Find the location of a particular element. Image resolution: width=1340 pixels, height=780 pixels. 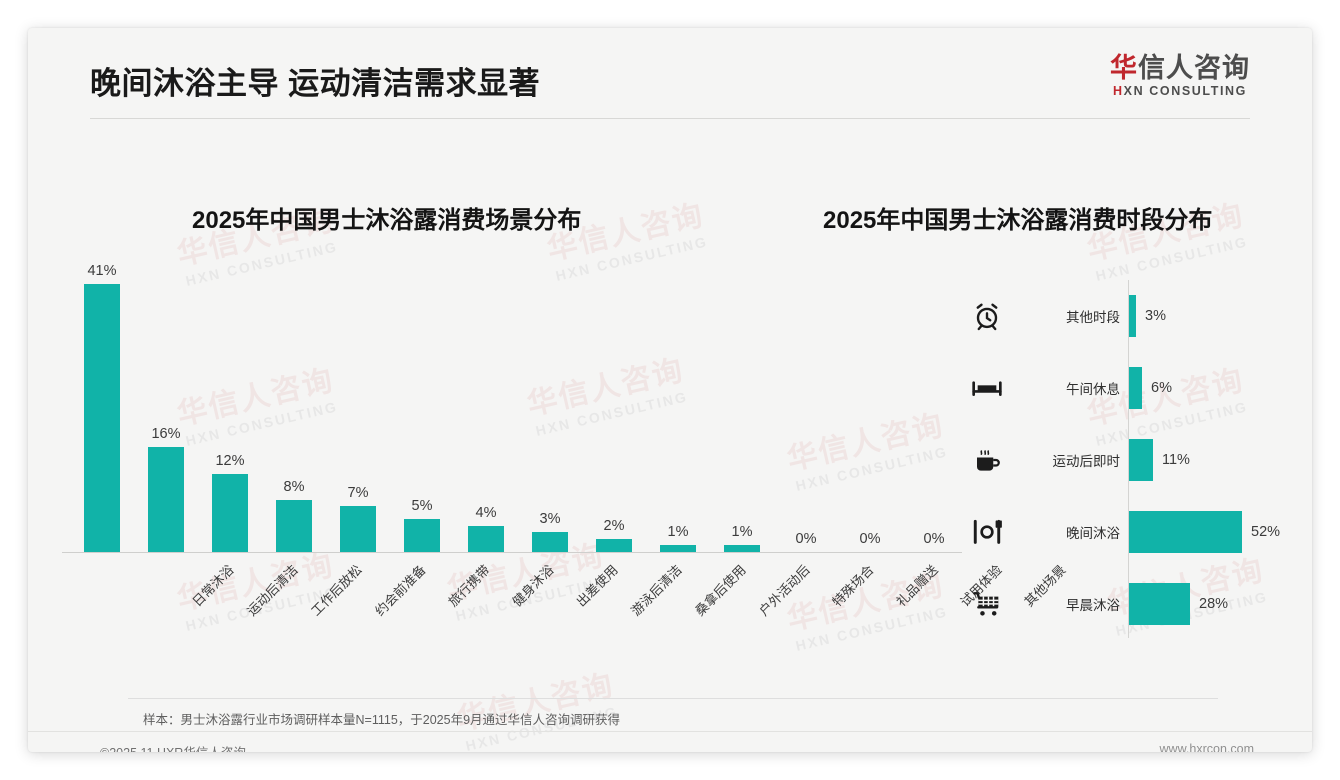

bar-value-label: 11% is located at coordinates (1176, 460).